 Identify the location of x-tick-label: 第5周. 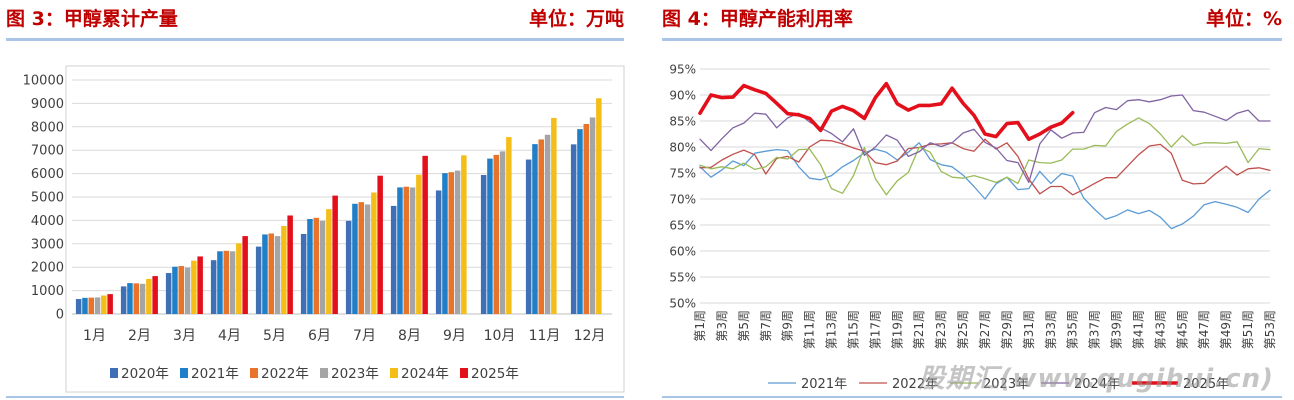
(744, 326).